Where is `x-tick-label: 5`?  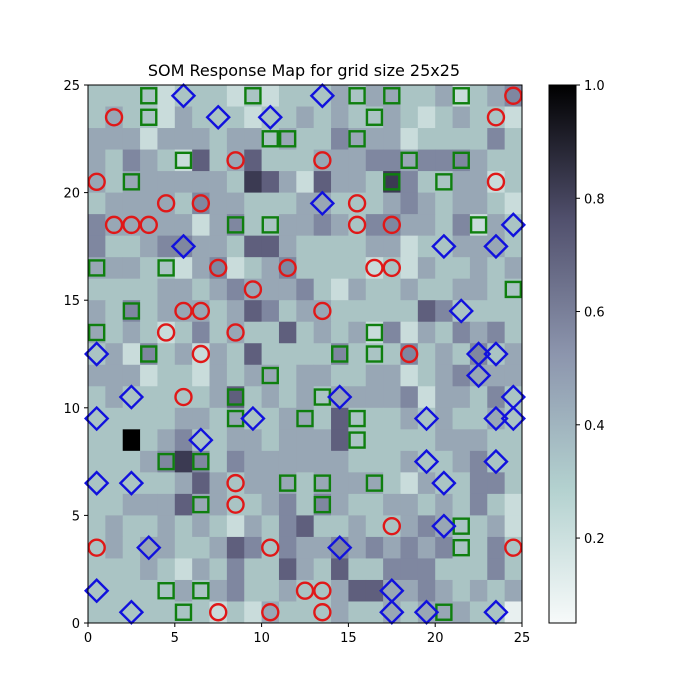 x-tick-label: 5 is located at coordinates (175, 638).